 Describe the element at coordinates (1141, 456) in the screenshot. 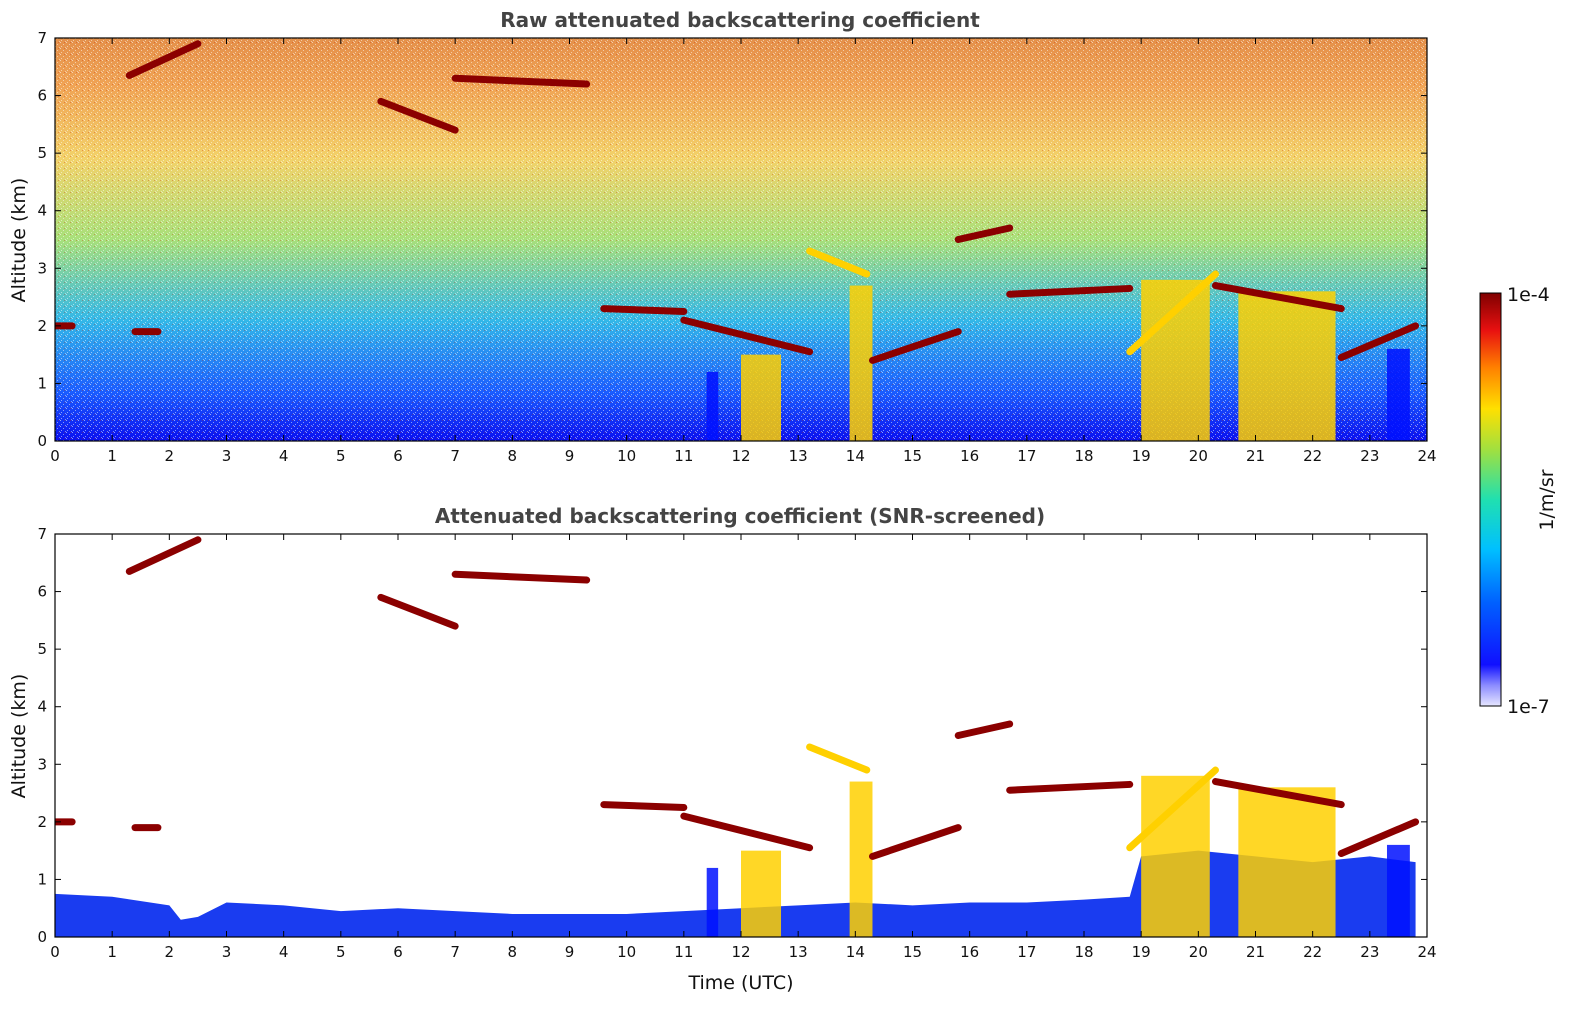

I see `x-tick-label: 19` at that location.